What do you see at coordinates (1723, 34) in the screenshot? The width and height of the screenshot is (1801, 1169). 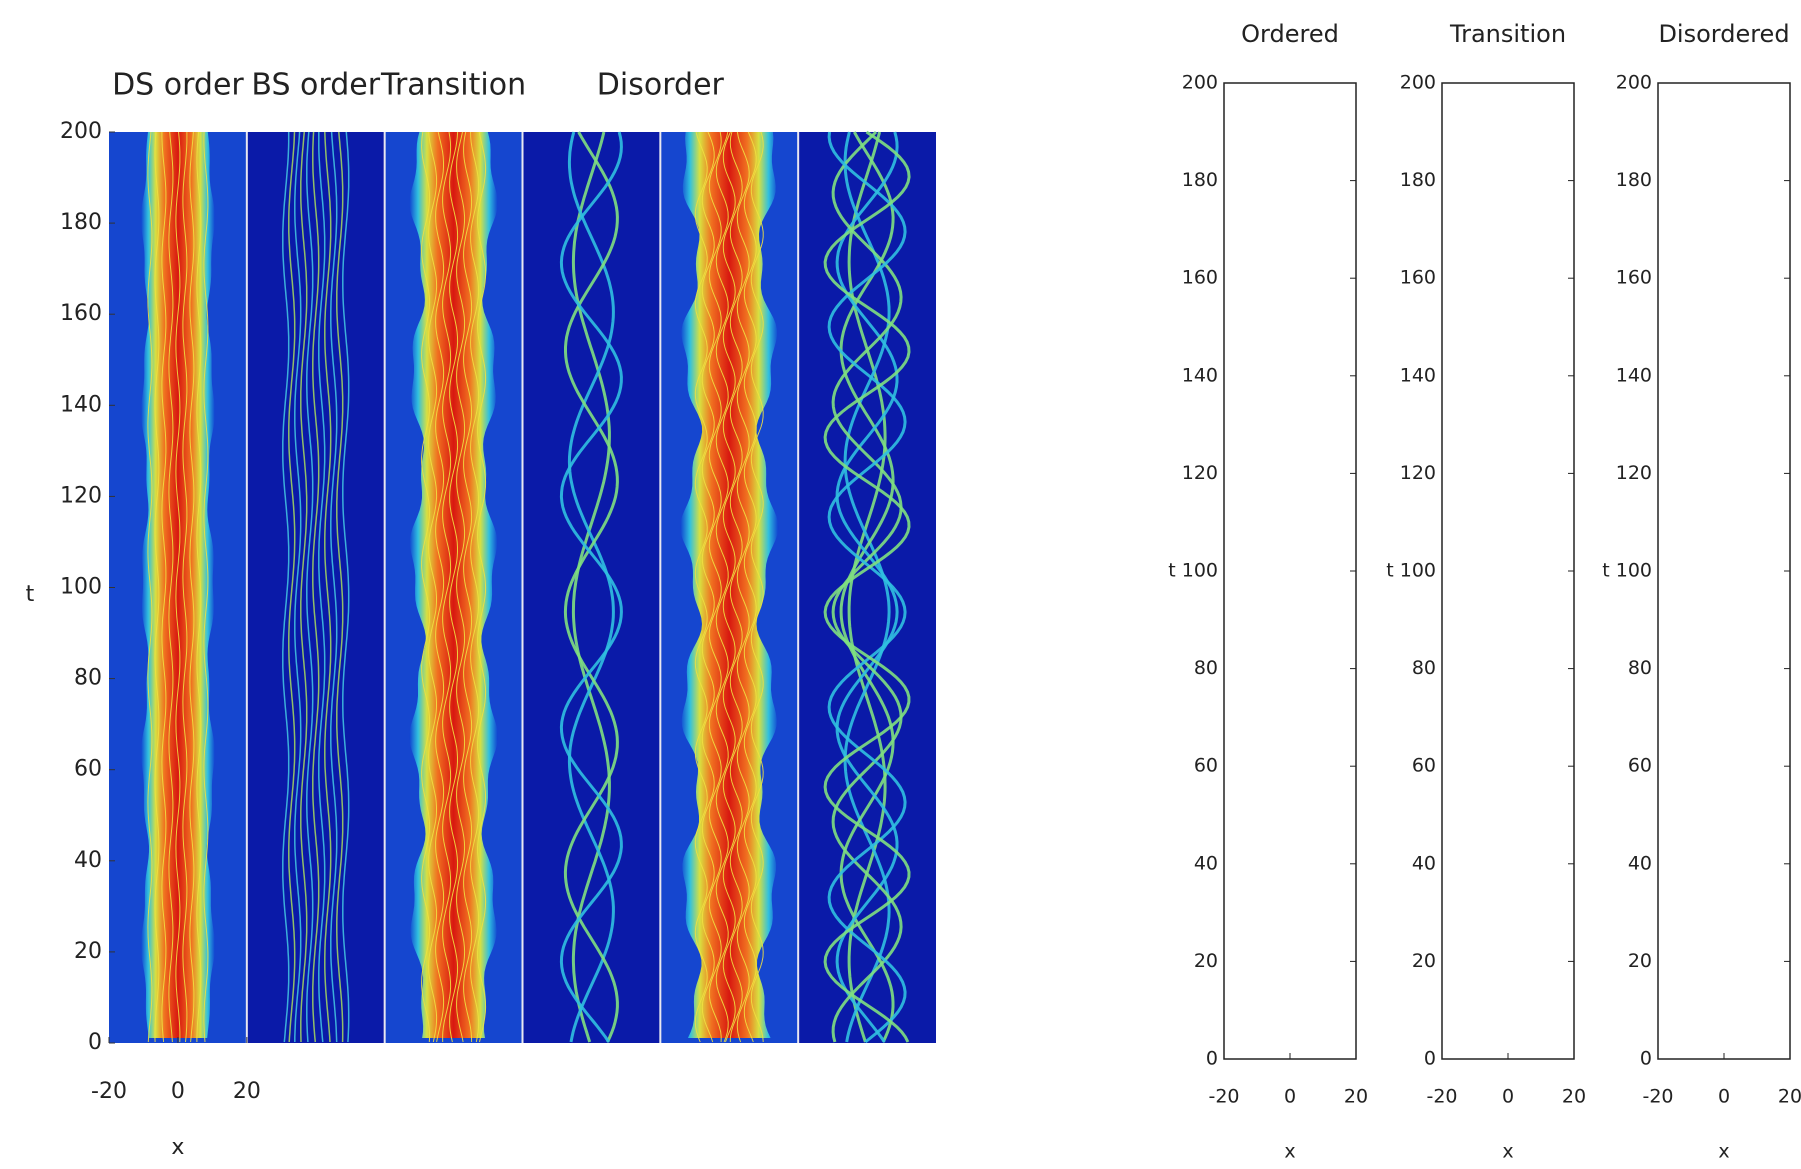 I see `panel-title: Disordered` at bounding box center [1723, 34].